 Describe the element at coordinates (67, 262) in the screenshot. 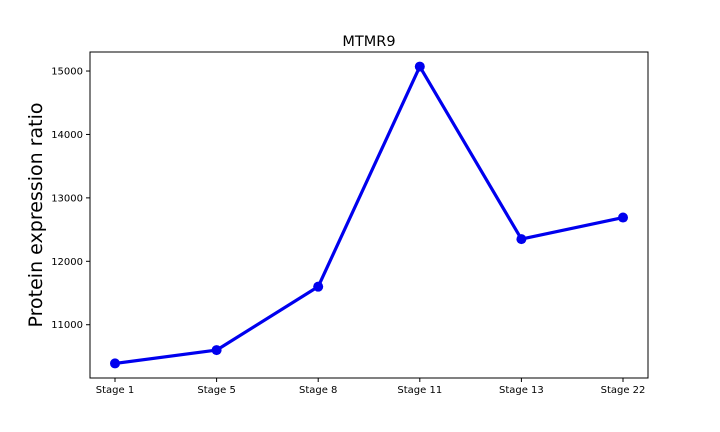

I see `y-tick-label: 12000` at that location.